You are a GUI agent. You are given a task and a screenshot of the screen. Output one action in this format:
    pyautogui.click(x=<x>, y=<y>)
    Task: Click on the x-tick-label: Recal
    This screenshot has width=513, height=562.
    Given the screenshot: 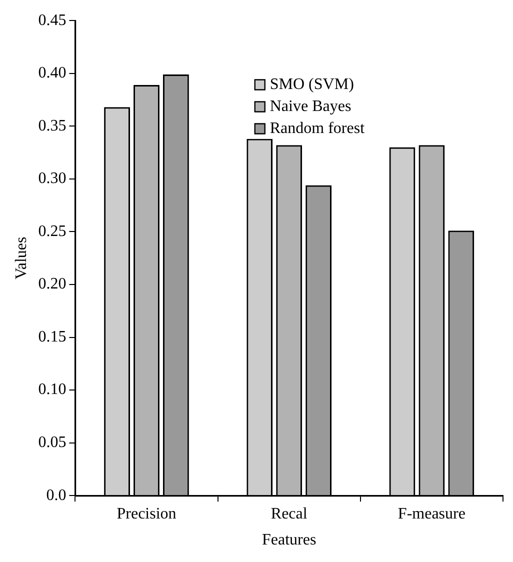 What is the action you would take?
    pyautogui.click(x=289, y=513)
    